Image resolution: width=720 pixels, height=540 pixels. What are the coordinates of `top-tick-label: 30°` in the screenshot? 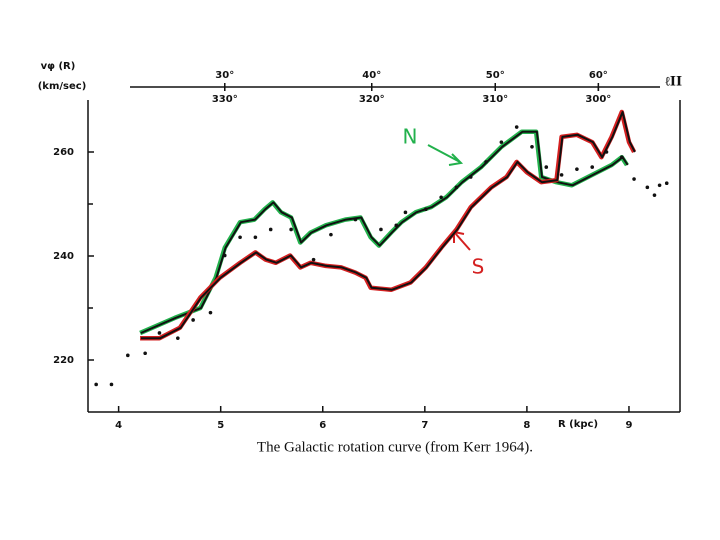 It's located at (224, 75).